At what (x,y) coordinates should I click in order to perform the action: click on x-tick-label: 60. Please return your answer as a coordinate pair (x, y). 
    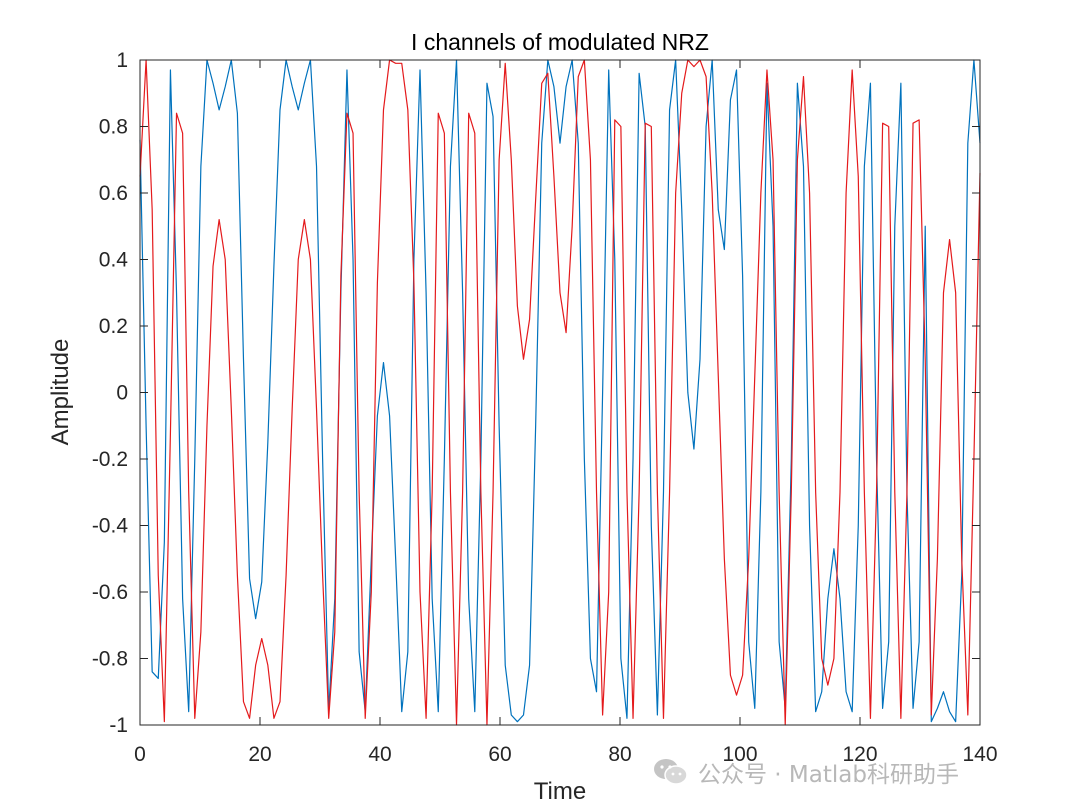
    Looking at the image, I should click on (499, 754).